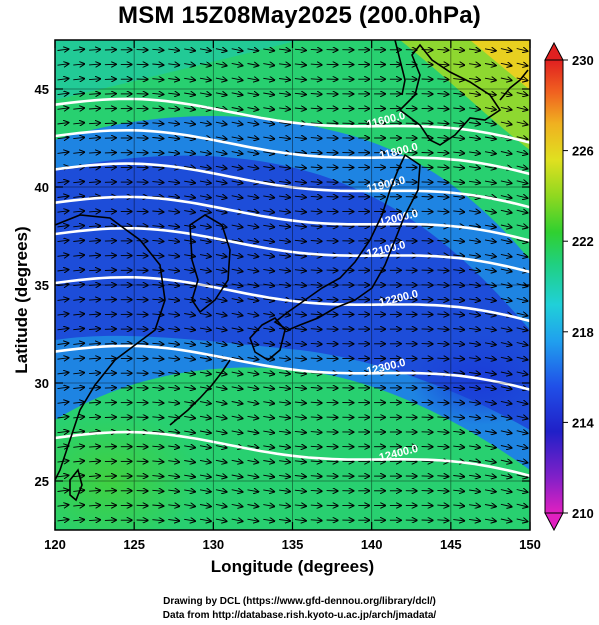 This screenshot has height=625, width=599. Describe the element at coordinates (292, 566) in the screenshot. I see `x-axis-label: Longitude (degrees)` at that location.